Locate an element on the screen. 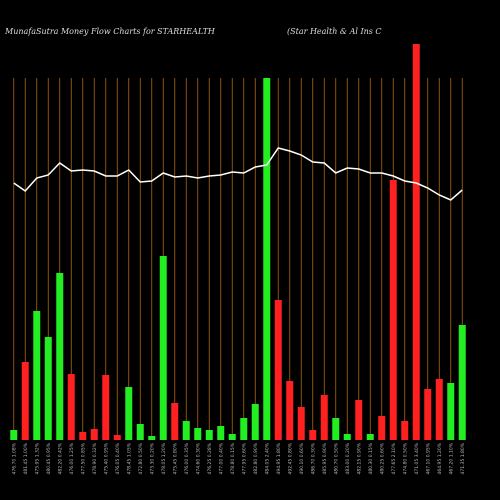 The width and height of the screenshot is (500, 500). chart-subtitle: (Star Health & Al Ins C is located at coordinates (334, 31).